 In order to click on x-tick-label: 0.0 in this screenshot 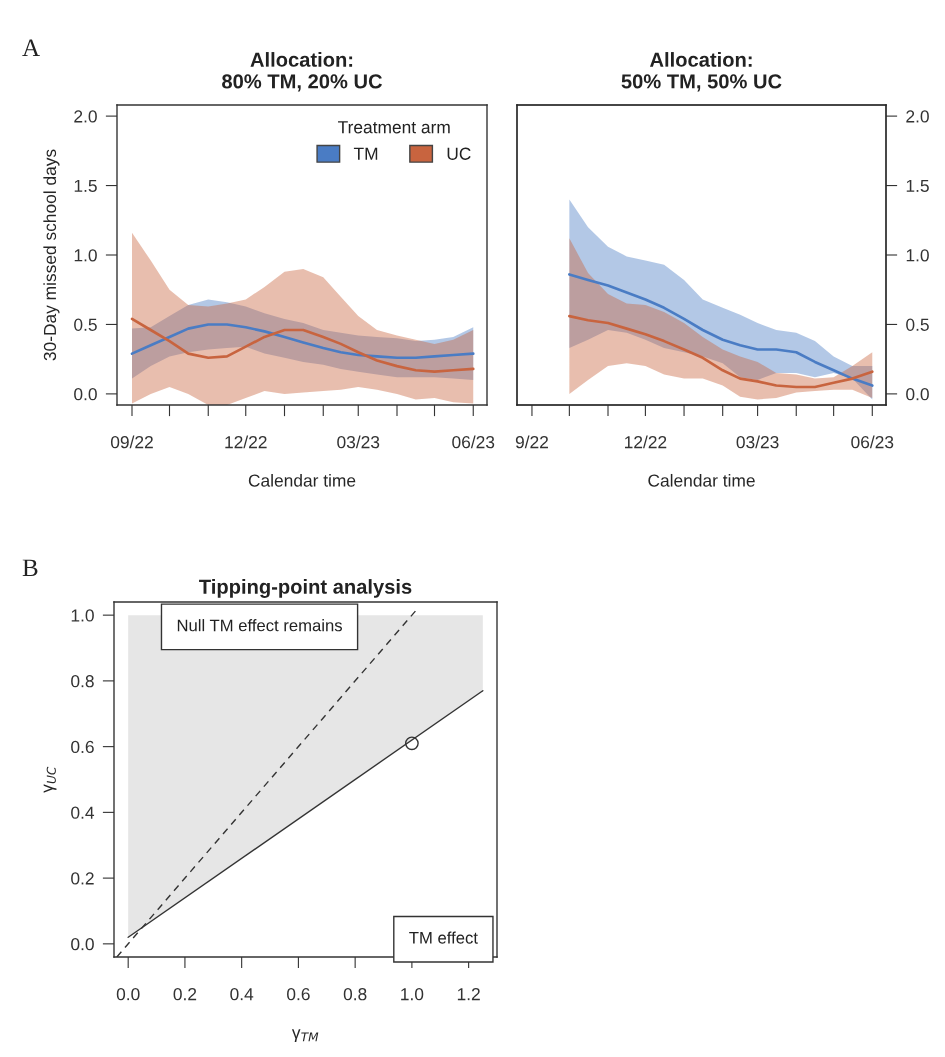, I will do `click(128, 994)`.